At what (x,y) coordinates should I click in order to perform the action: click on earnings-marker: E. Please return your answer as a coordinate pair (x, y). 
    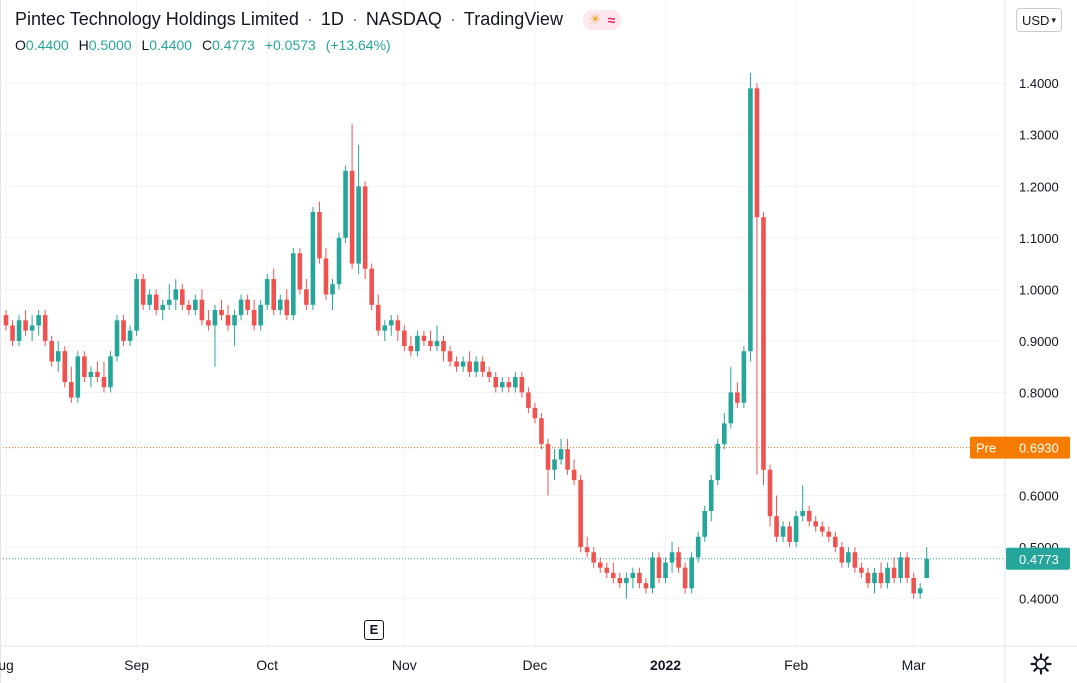
    Looking at the image, I should click on (374, 630).